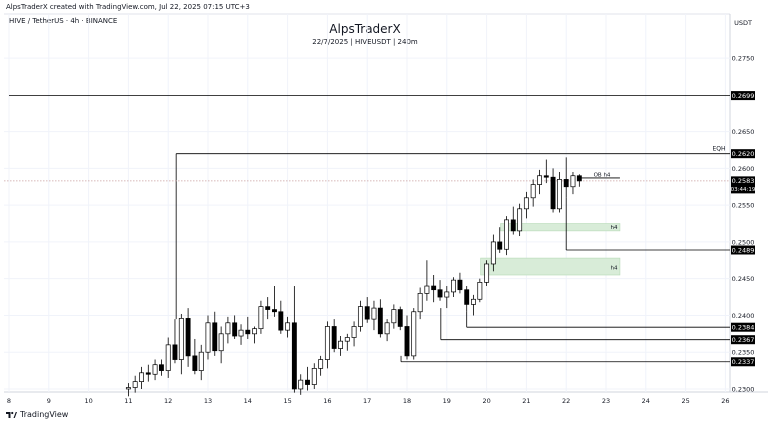 This screenshot has height=426, width=768. What do you see at coordinates (63, 21) in the screenshot?
I see `symbol-info: HIVE / TetherUS · 4h · BINANCE` at bounding box center [63, 21].